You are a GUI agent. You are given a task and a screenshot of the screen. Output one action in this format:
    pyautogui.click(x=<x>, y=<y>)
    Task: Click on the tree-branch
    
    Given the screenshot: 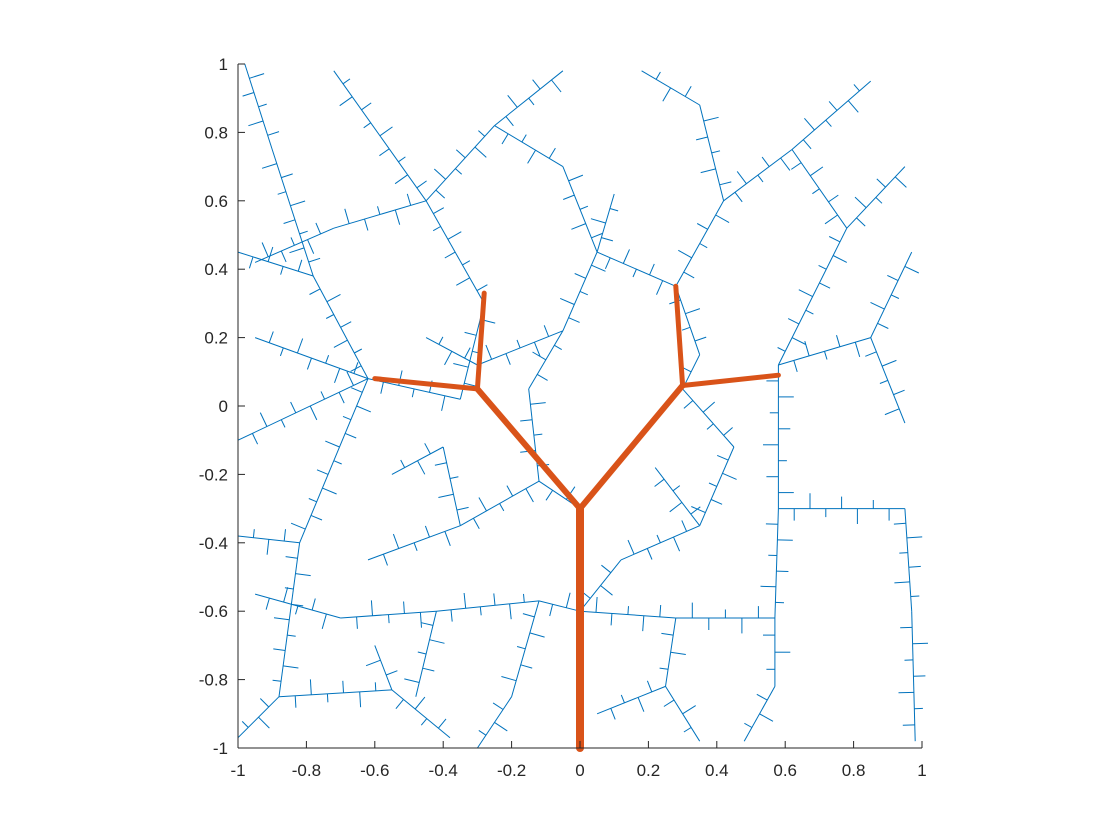 What is the action you would take?
    pyautogui.click(x=426, y=384)
    